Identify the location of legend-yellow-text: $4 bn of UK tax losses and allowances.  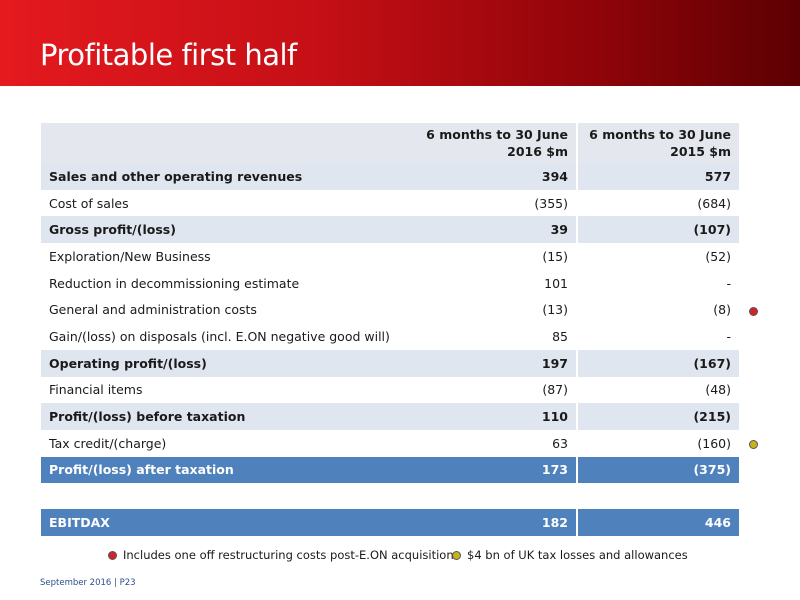
(577, 555).